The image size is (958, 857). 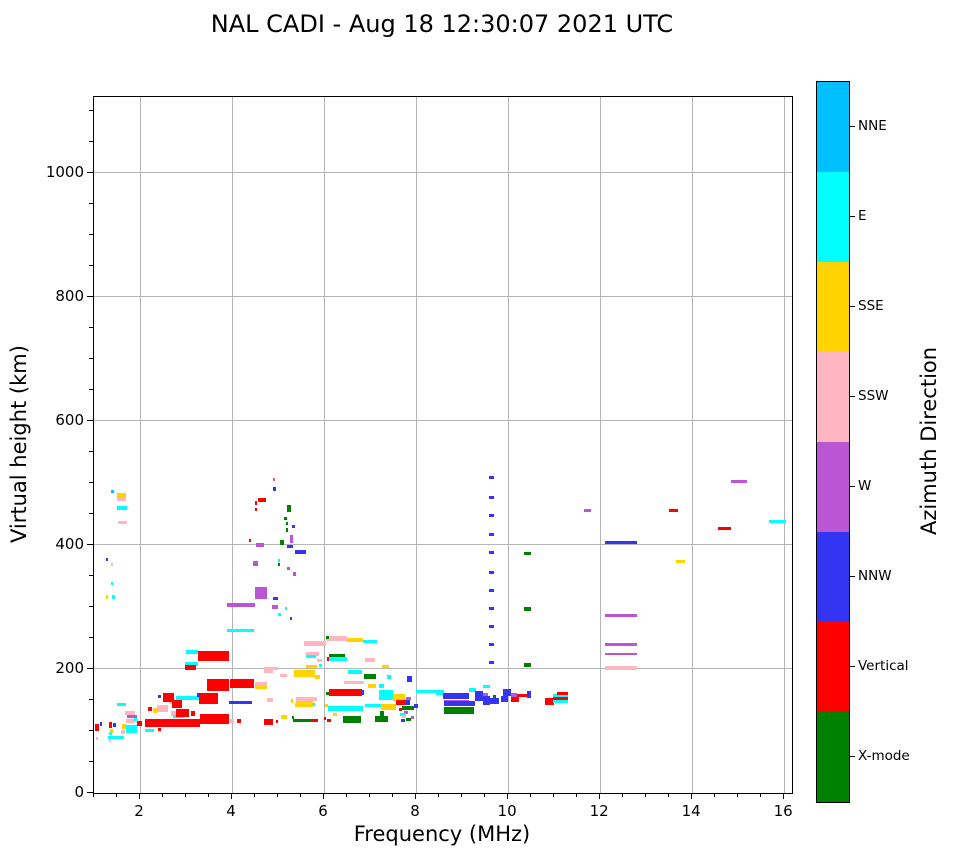 What do you see at coordinates (833, 217) in the screenshot?
I see `colorbar-segment-e` at bounding box center [833, 217].